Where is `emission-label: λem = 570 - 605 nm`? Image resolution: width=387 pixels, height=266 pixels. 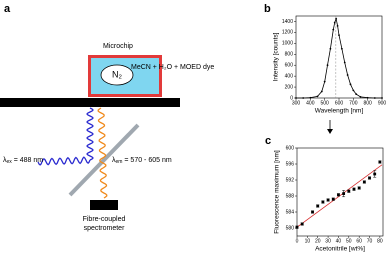
emission-label: λem = 570 - 605 nm is located at coordinates (142, 161).